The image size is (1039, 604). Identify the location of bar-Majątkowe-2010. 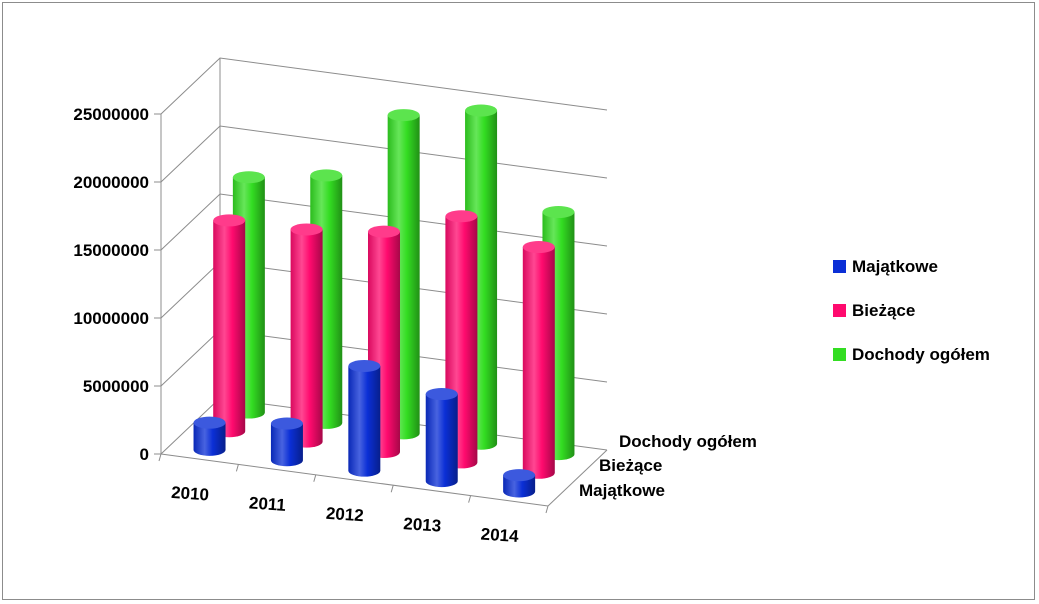
(209, 439).